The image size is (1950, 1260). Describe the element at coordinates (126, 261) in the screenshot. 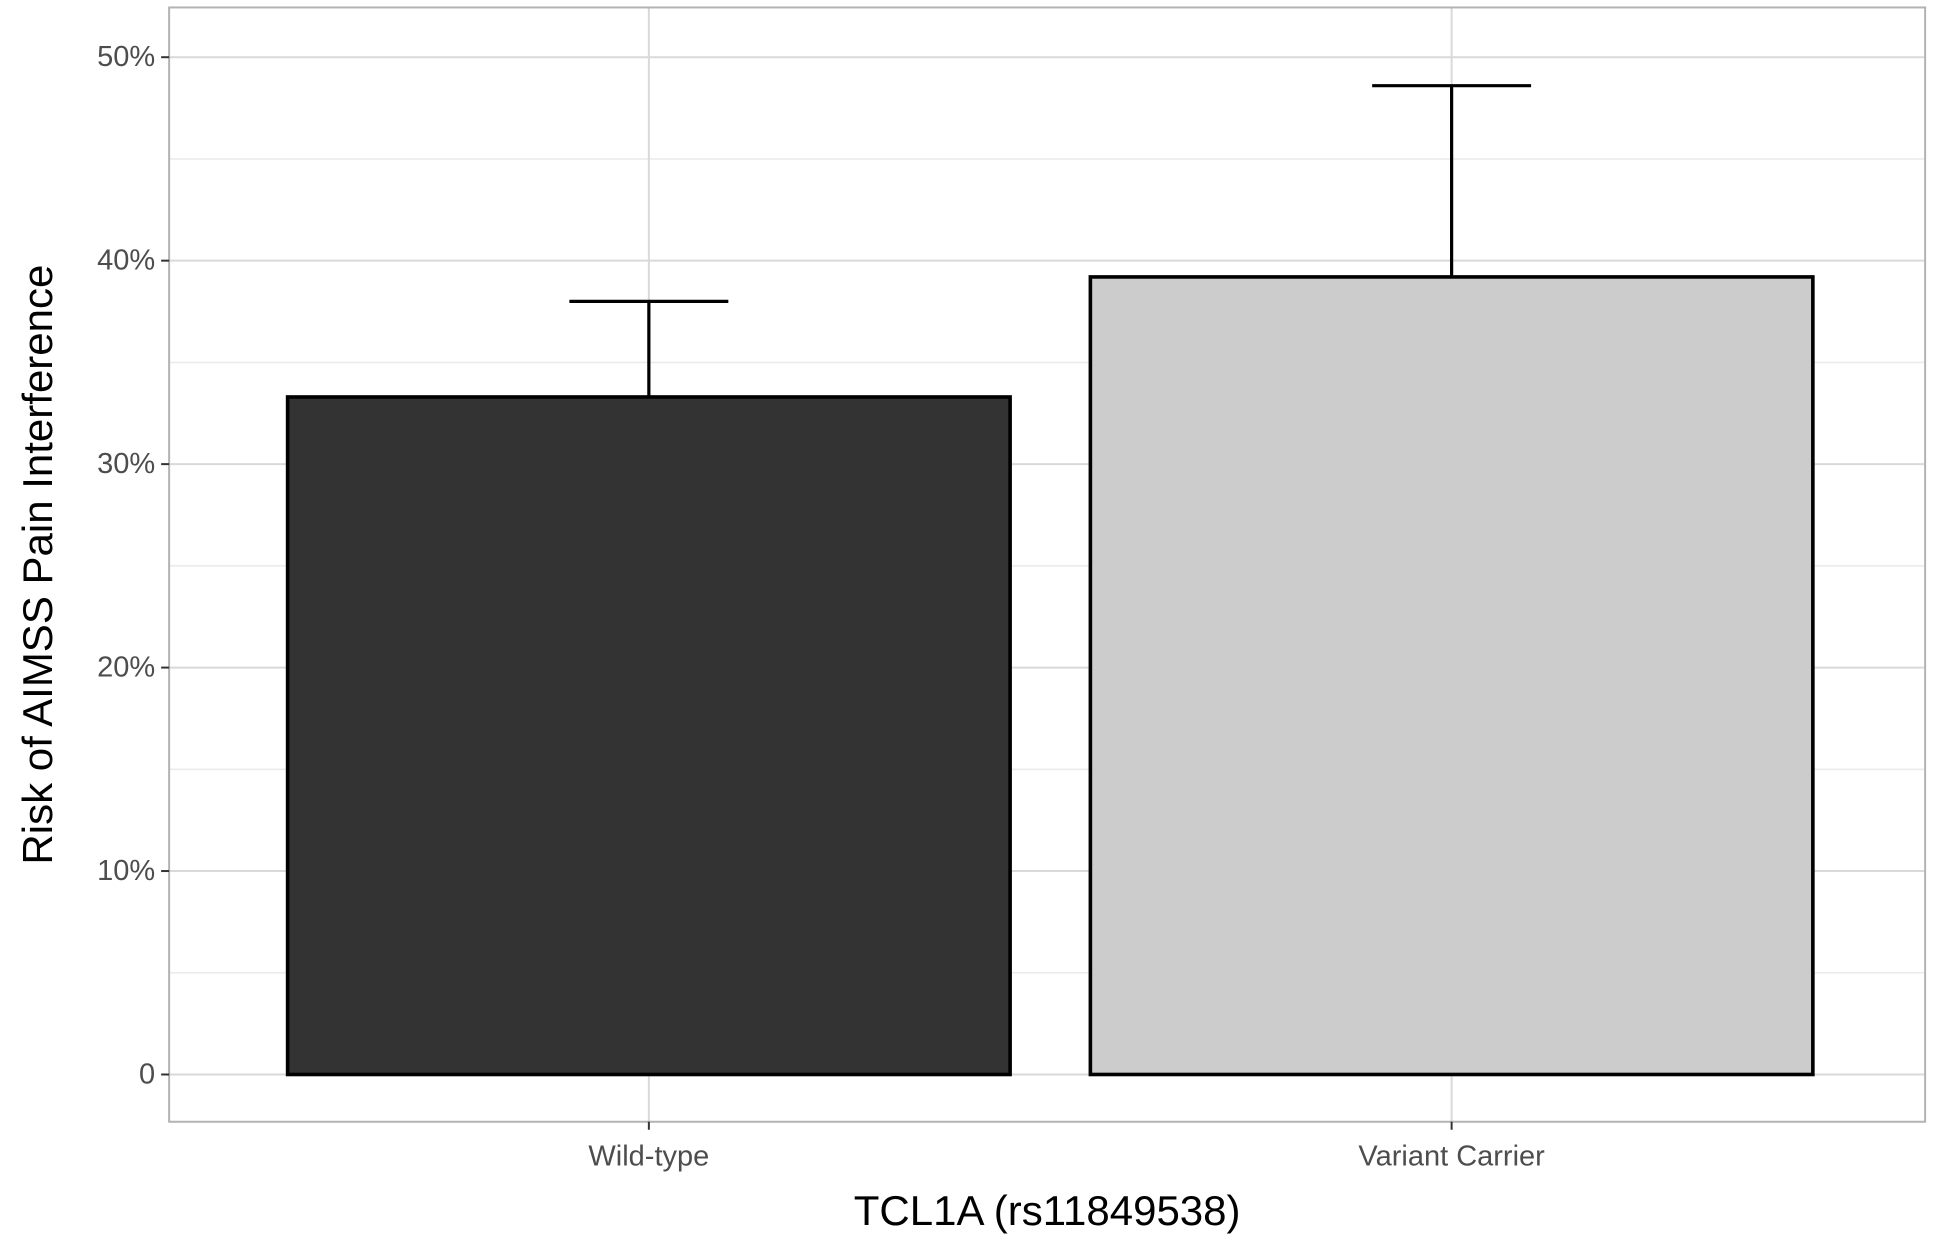

I see `y-tick-label: 40%` at that location.